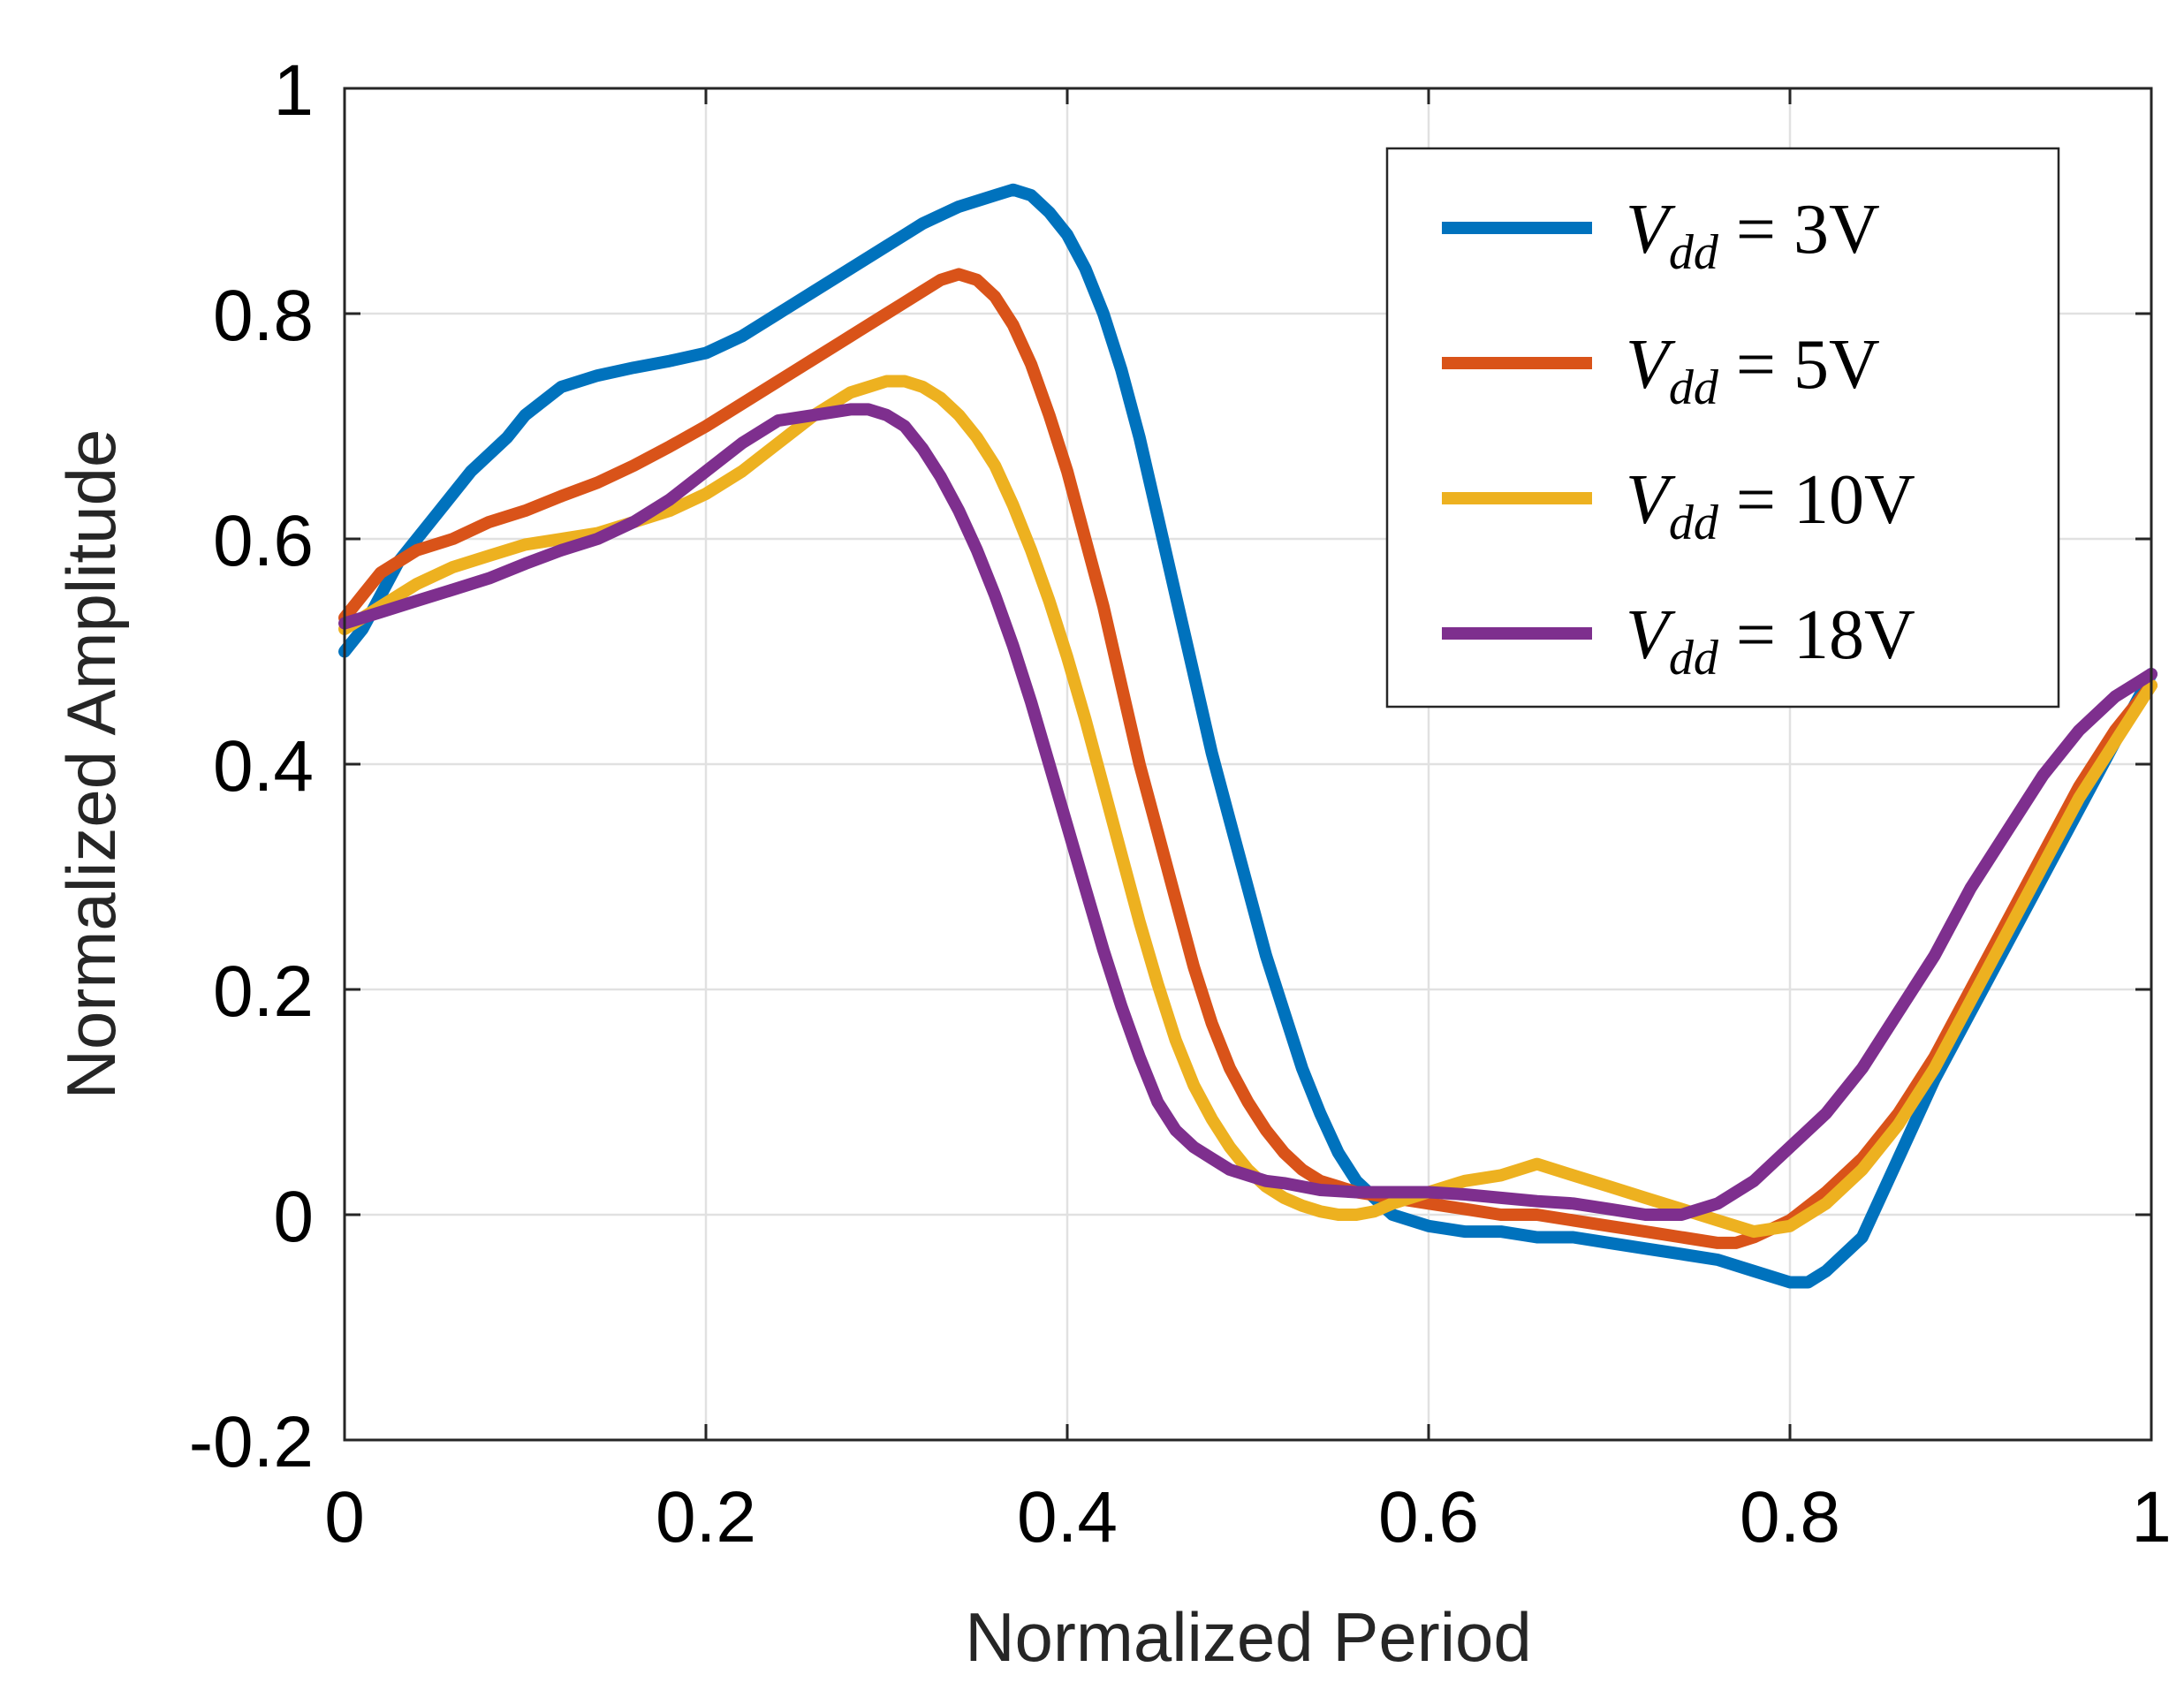 This screenshot has width=2184, height=1690. Describe the element at coordinates (1790, 1517) in the screenshot. I see `x-tick-label: 0.8` at that location.